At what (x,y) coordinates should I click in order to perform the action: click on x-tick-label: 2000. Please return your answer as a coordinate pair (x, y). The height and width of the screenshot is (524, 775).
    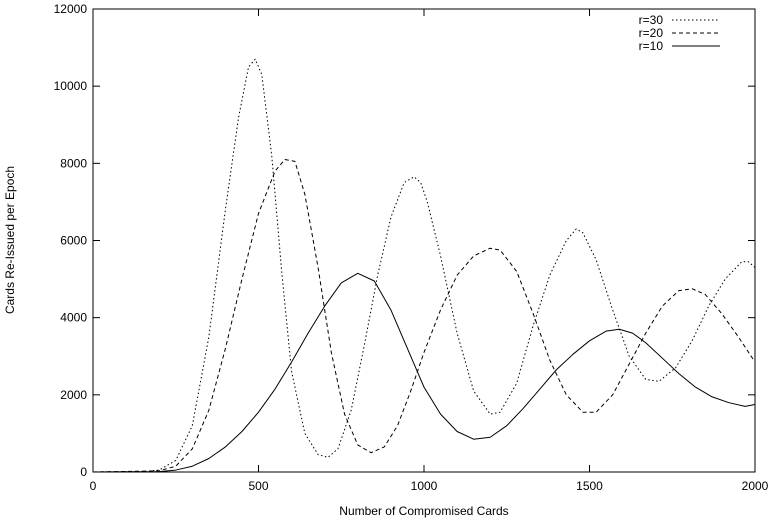
    Looking at the image, I should click on (755, 486).